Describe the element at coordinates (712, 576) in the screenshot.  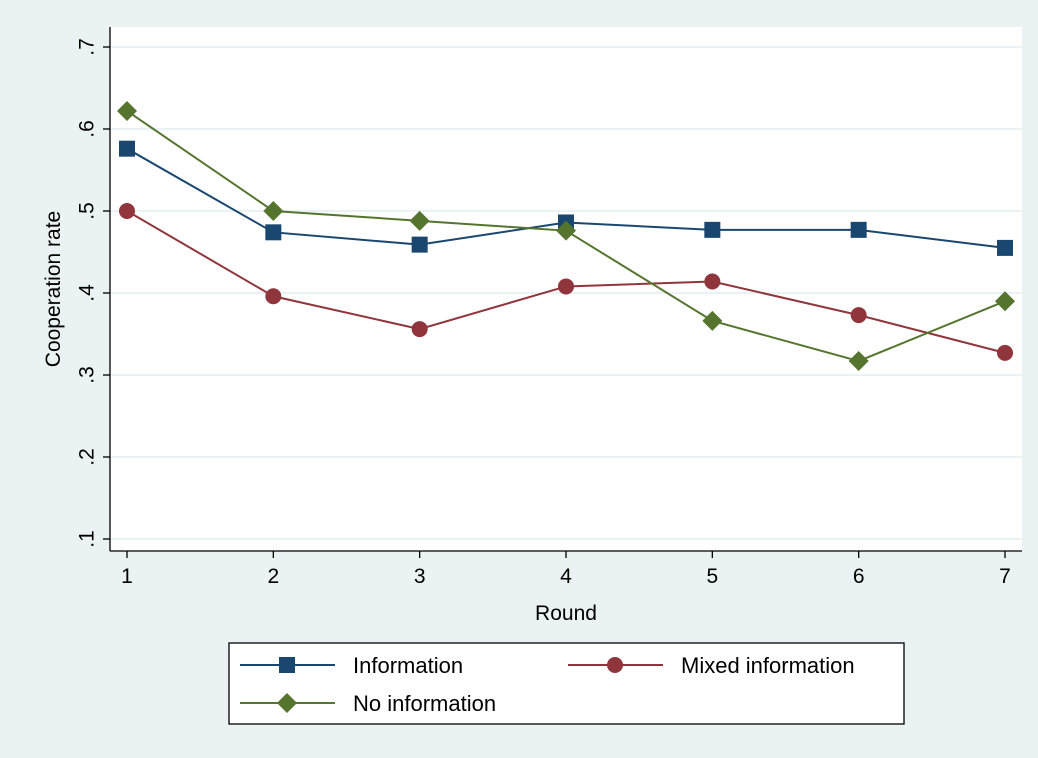
I see `x-tick-label: 5` at that location.